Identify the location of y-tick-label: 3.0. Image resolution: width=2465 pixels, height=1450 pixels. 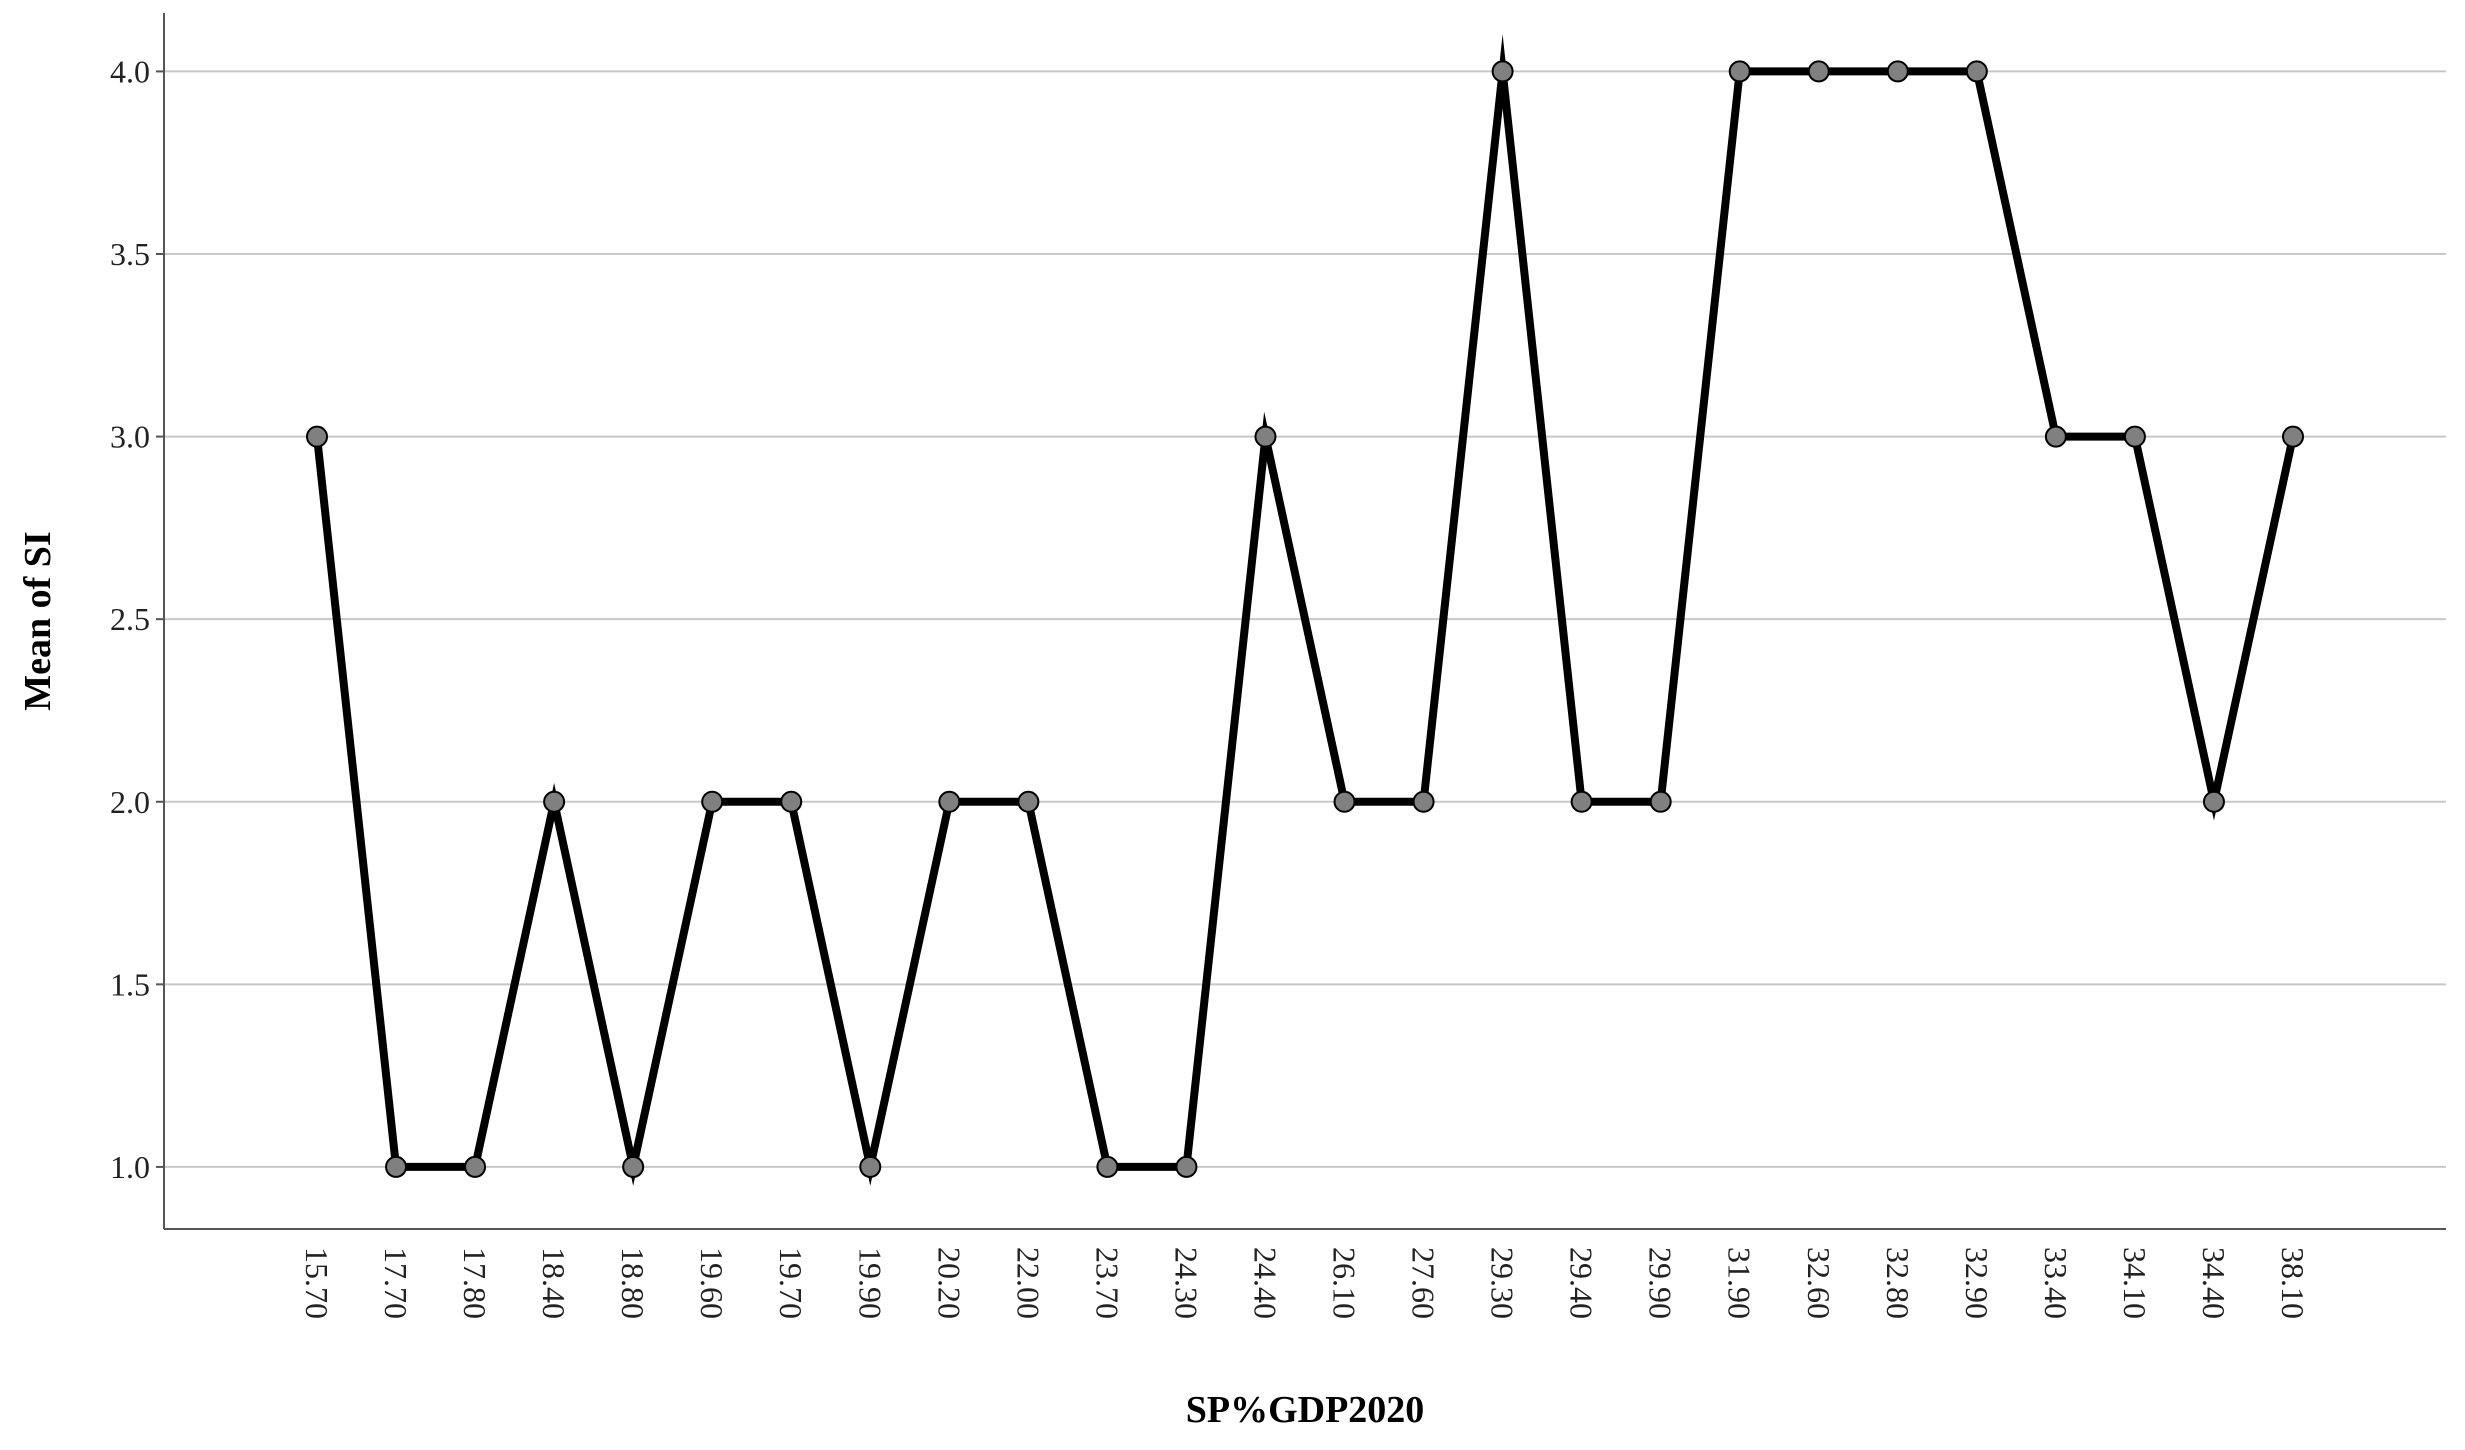
(130, 437).